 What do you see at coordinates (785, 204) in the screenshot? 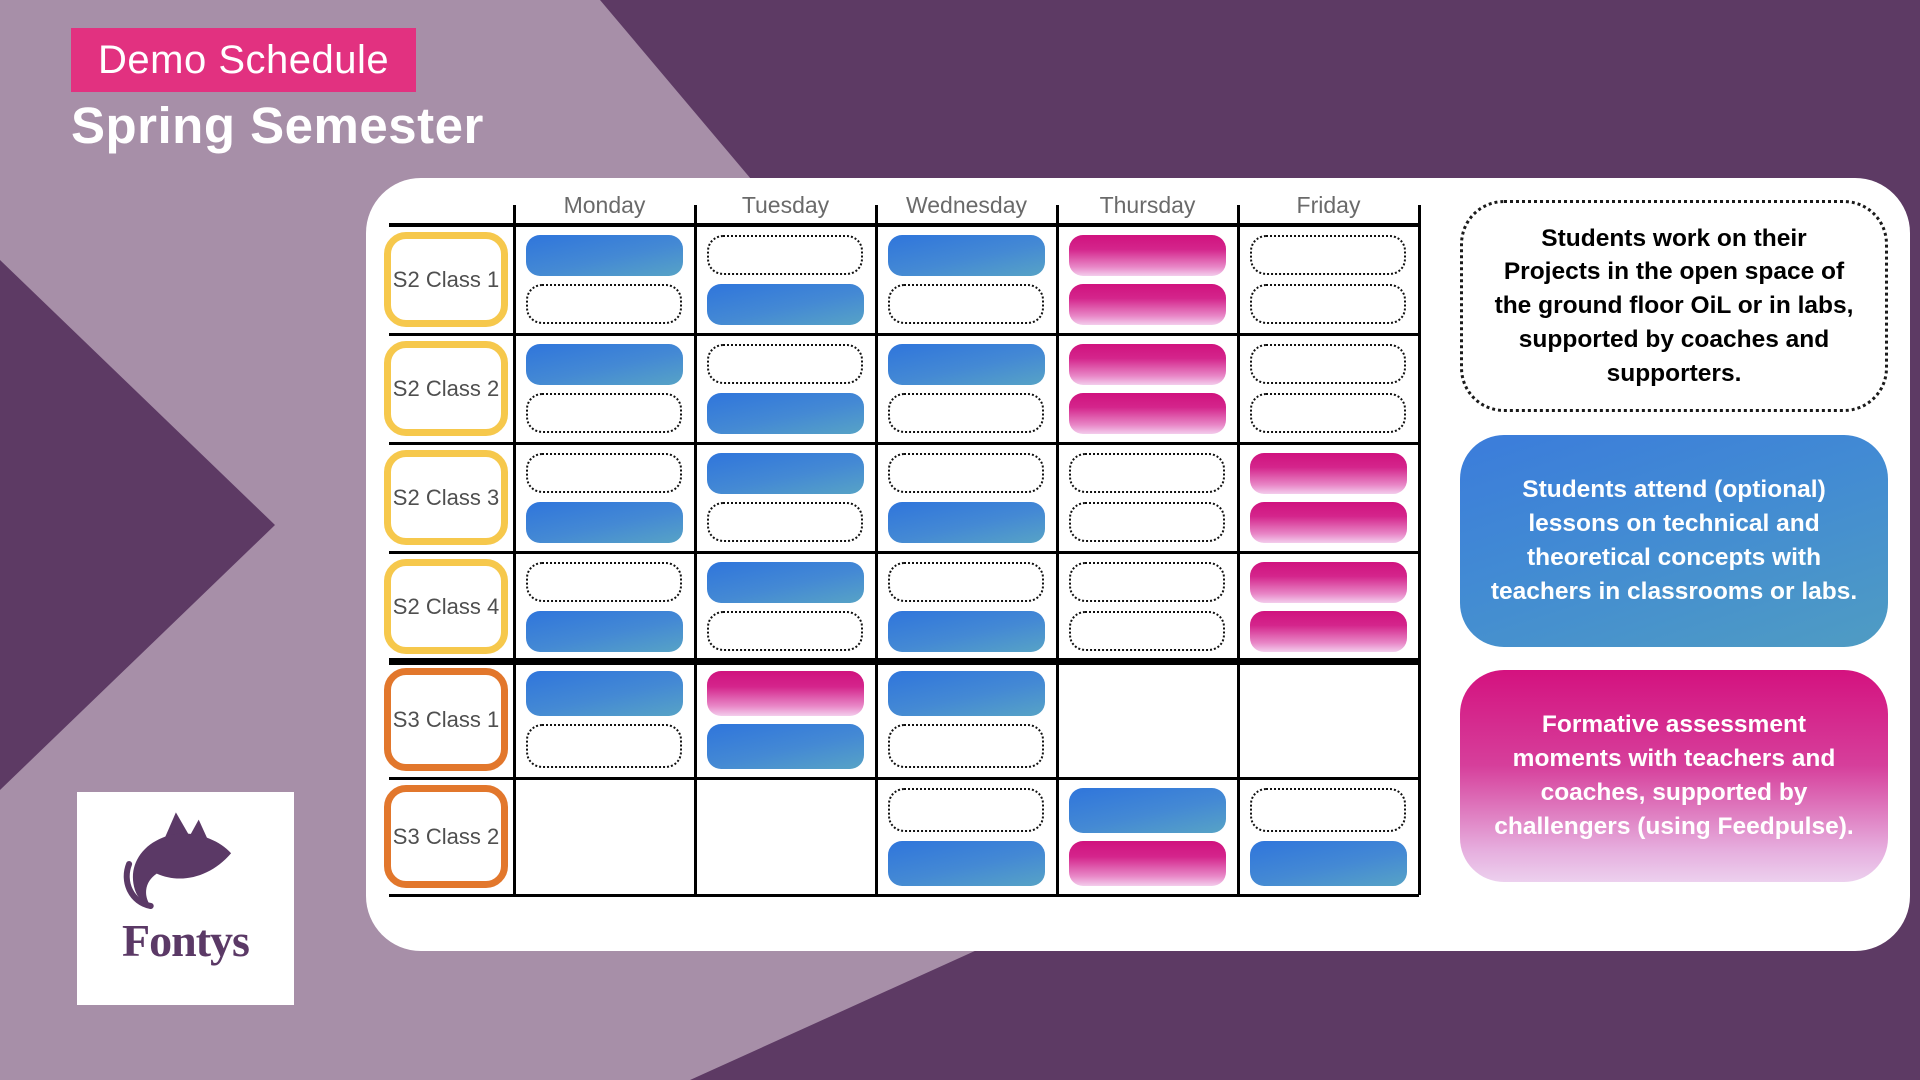
I see `day-header-tuesday: Tuesday` at bounding box center [785, 204].